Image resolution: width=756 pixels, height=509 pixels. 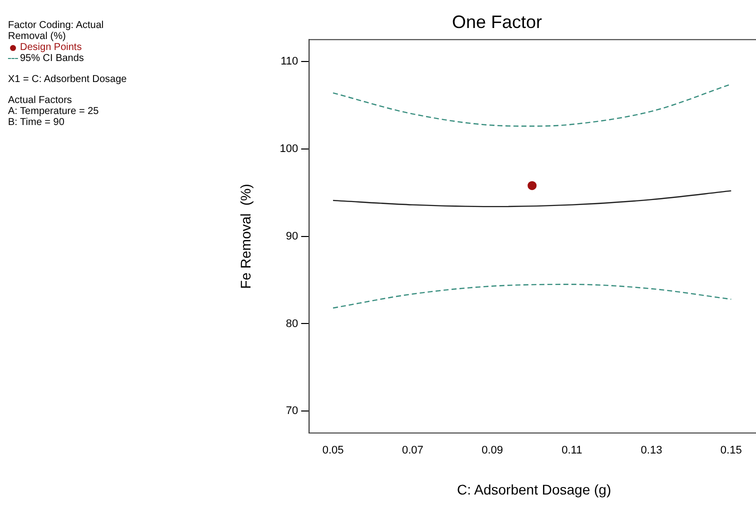 I want to click on y-tick-label: 110, so click(x=289, y=61).